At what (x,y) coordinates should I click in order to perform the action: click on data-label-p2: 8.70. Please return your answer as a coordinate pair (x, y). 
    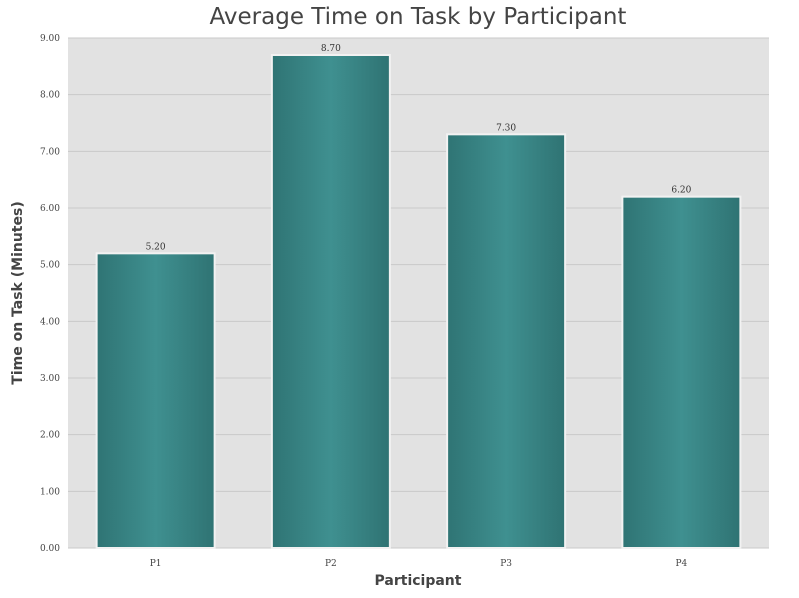
    Looking at the image, I should click on (331, 49).